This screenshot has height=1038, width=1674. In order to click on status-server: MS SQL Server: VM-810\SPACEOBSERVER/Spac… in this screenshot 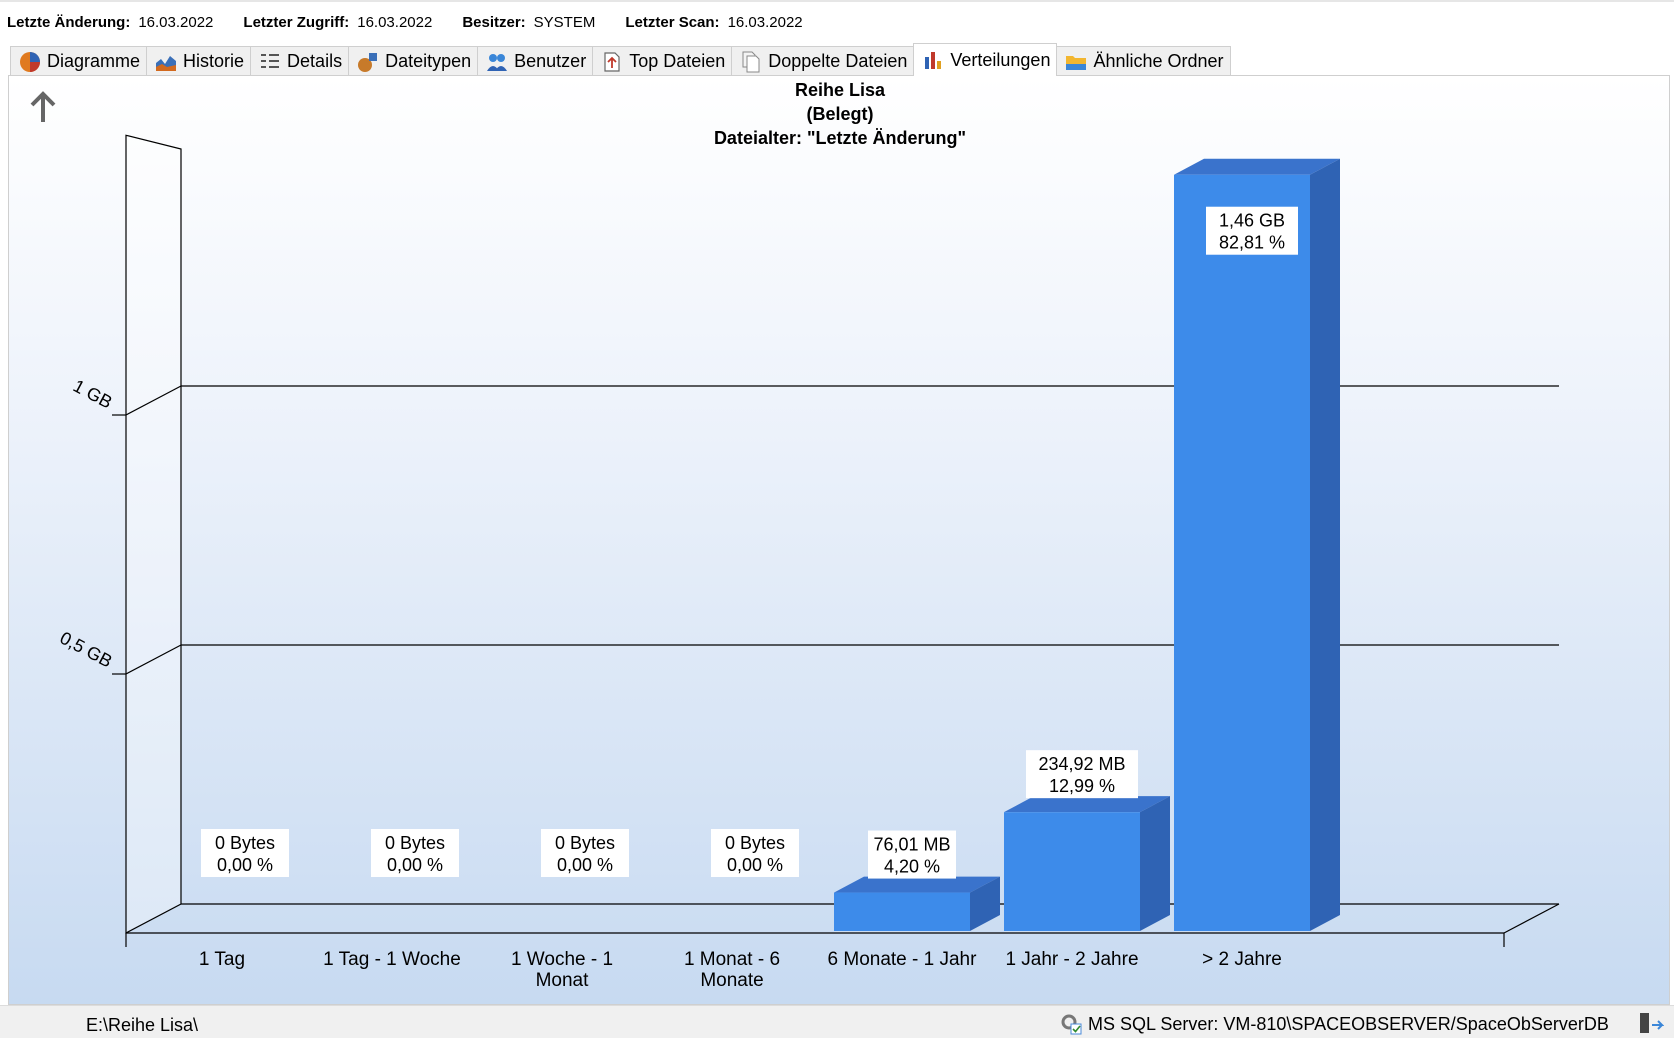, I will do `click(1334, 1024)`.